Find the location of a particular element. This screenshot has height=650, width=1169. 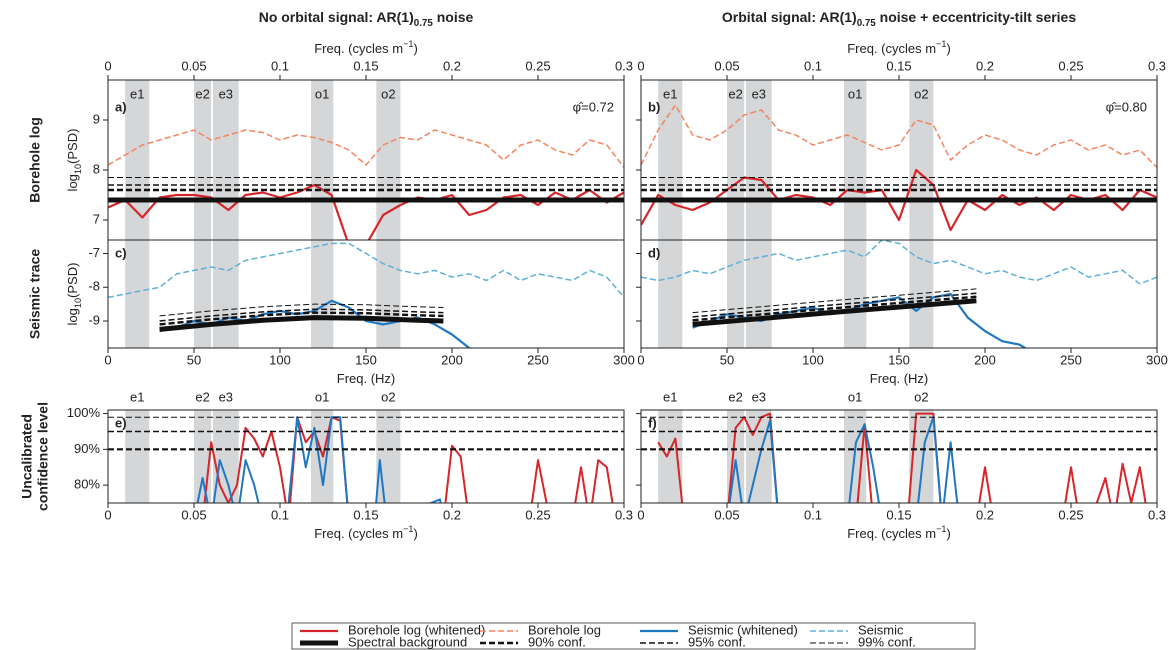

y-tick-label: 90% is located at coordinates (87, 448).